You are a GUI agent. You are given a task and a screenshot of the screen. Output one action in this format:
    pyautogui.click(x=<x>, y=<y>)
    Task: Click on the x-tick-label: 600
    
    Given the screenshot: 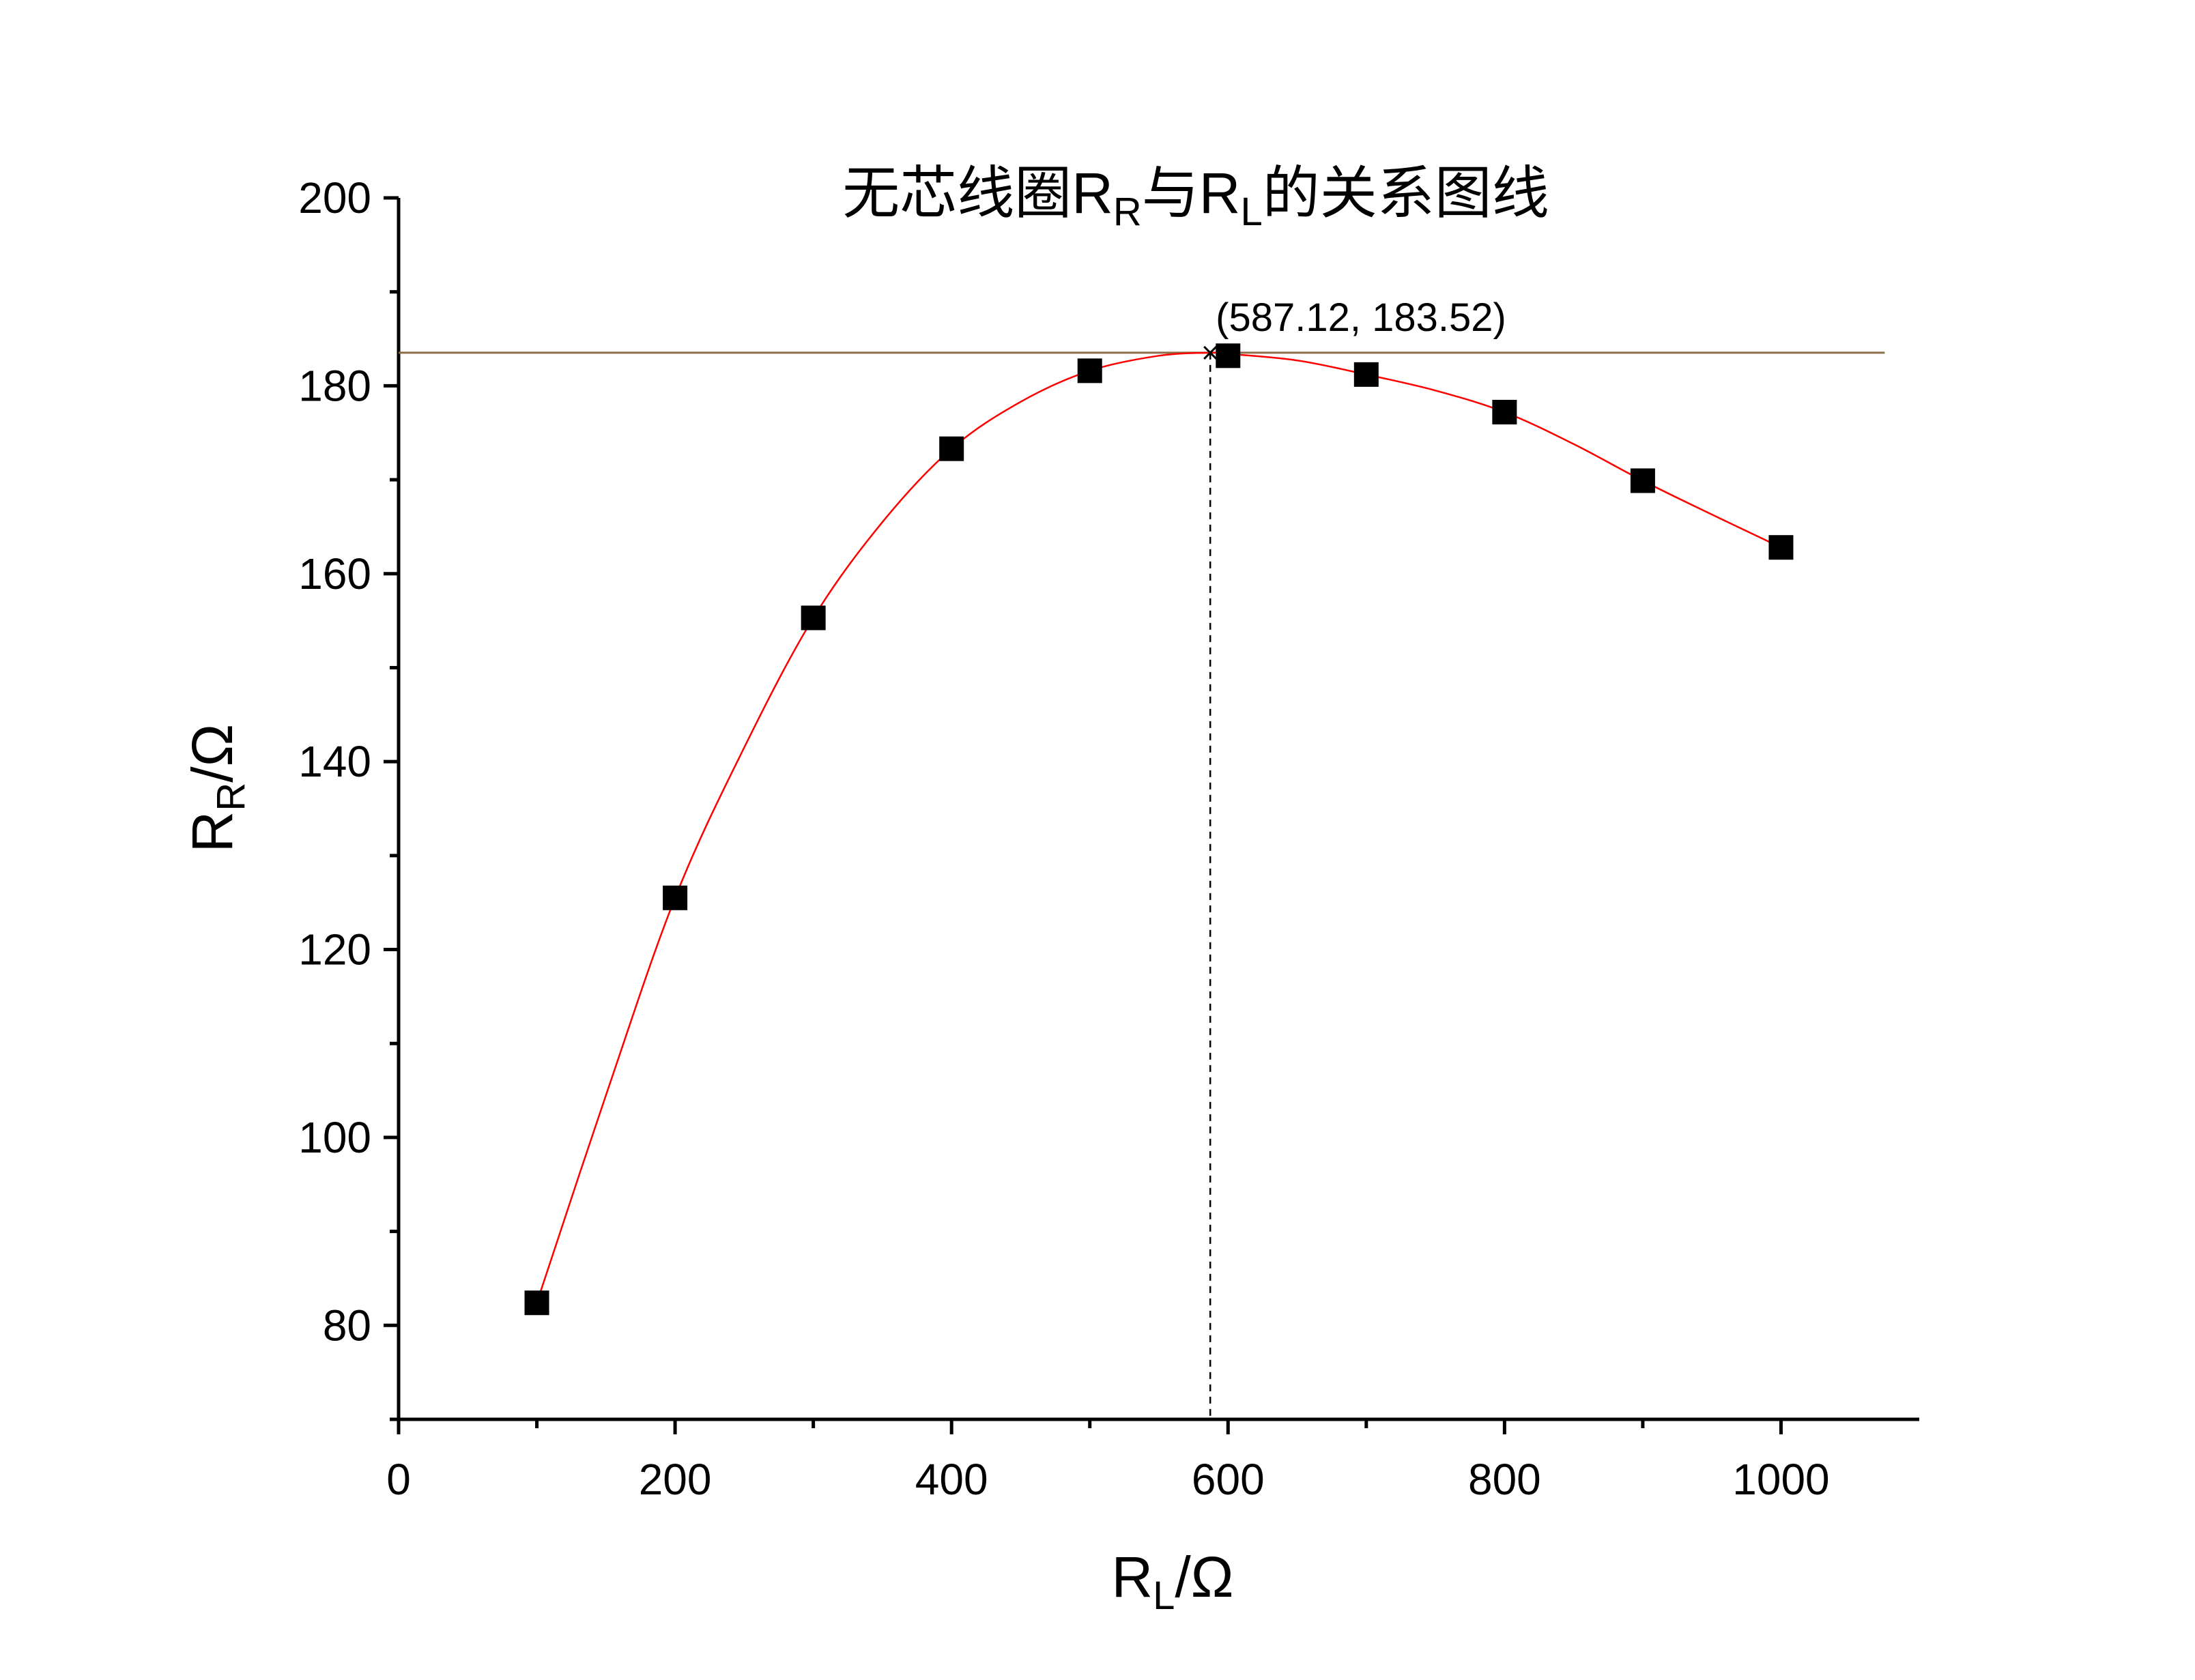 What is the action you would take?
    pyautogui.click(x=1228, y=1479)
    